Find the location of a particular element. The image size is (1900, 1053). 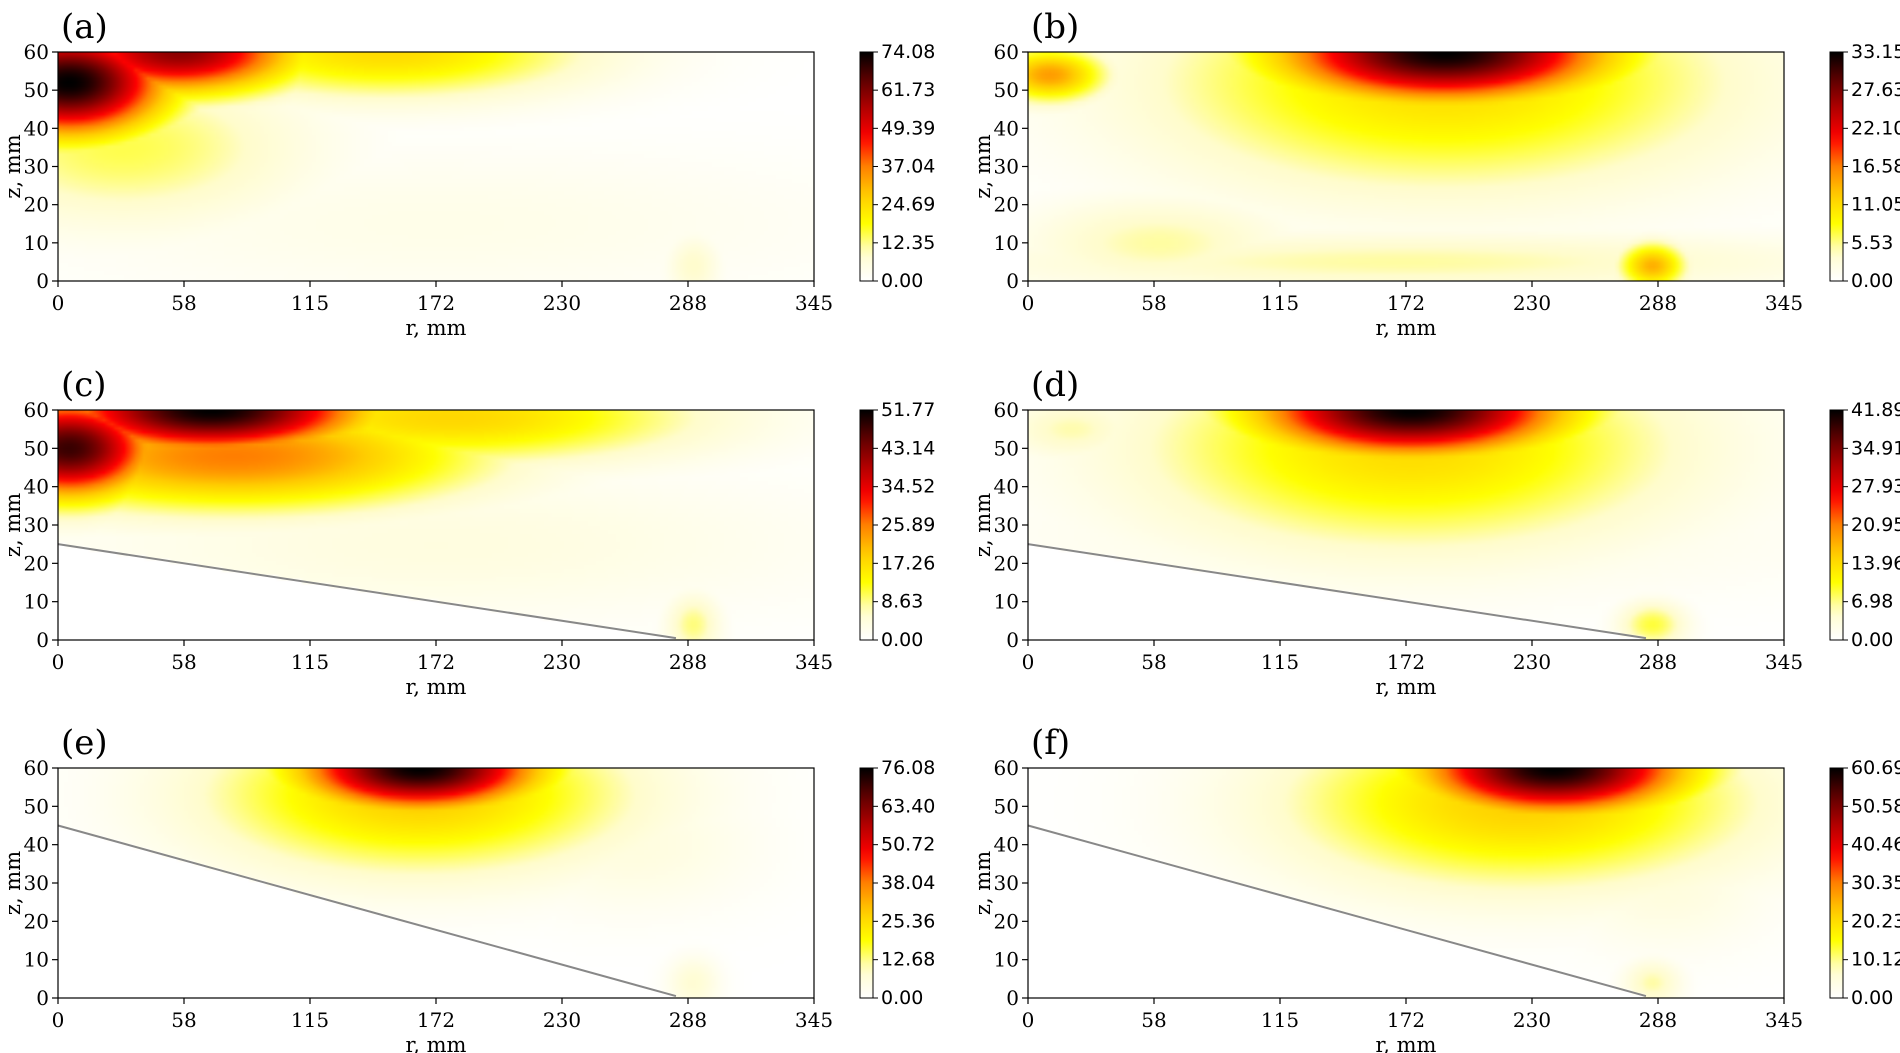

colorbar-tick-label: 51.77 is located at coordinates (908, 410).